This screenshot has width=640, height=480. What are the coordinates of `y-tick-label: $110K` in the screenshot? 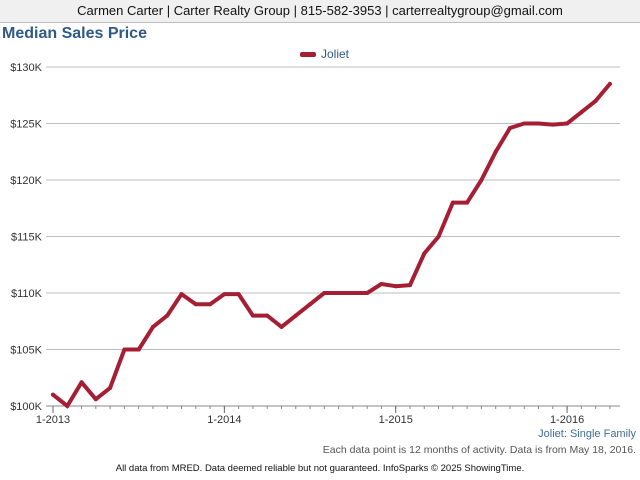 It's located at (27, 294).